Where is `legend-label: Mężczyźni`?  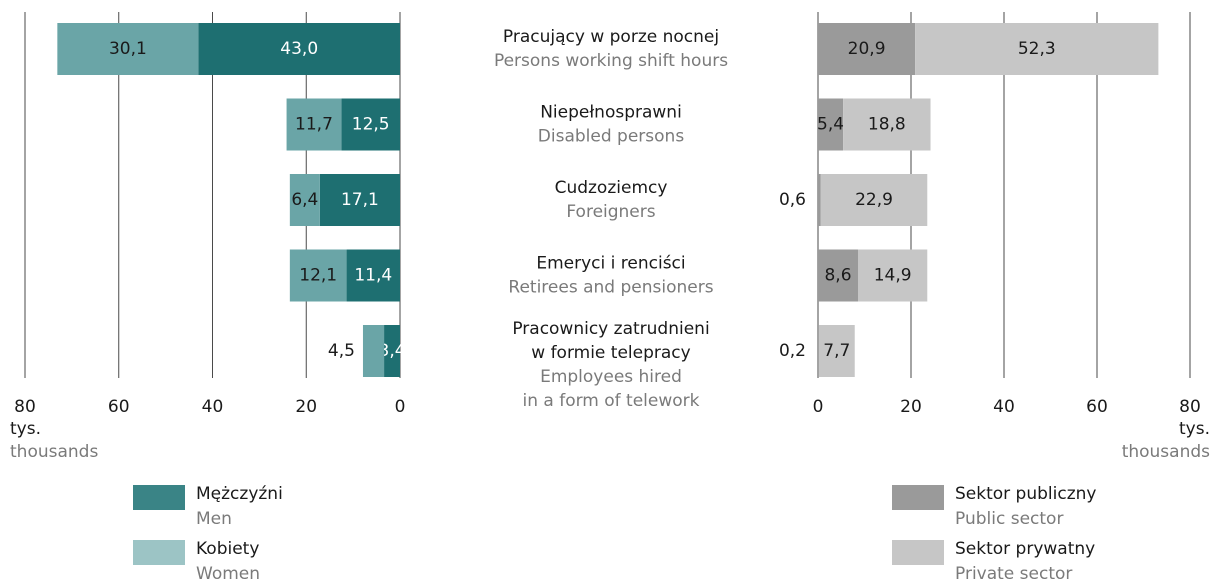 legend-label: Mężczyźni is located at coordinates (239, 494).